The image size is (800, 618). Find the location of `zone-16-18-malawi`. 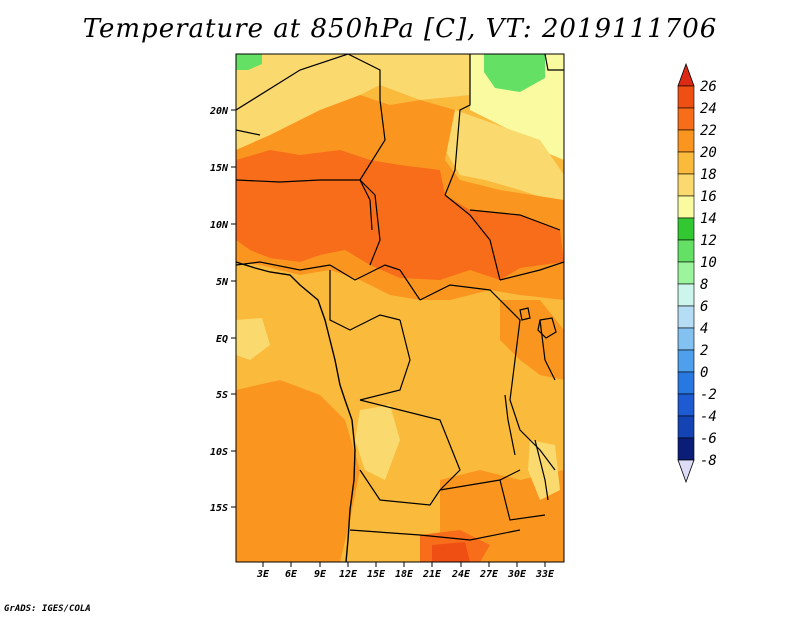

zone-16-18-malawi is located at coordinates (544, 470).